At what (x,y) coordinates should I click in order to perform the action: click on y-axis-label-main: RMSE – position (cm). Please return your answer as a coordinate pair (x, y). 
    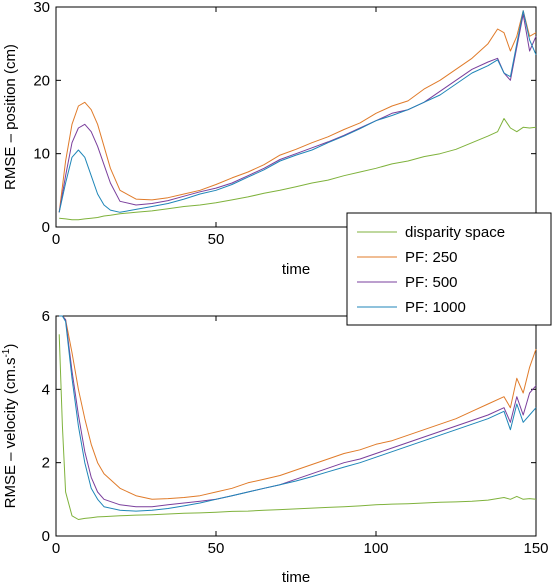
    Looking at the image, I should click on (10, 117).